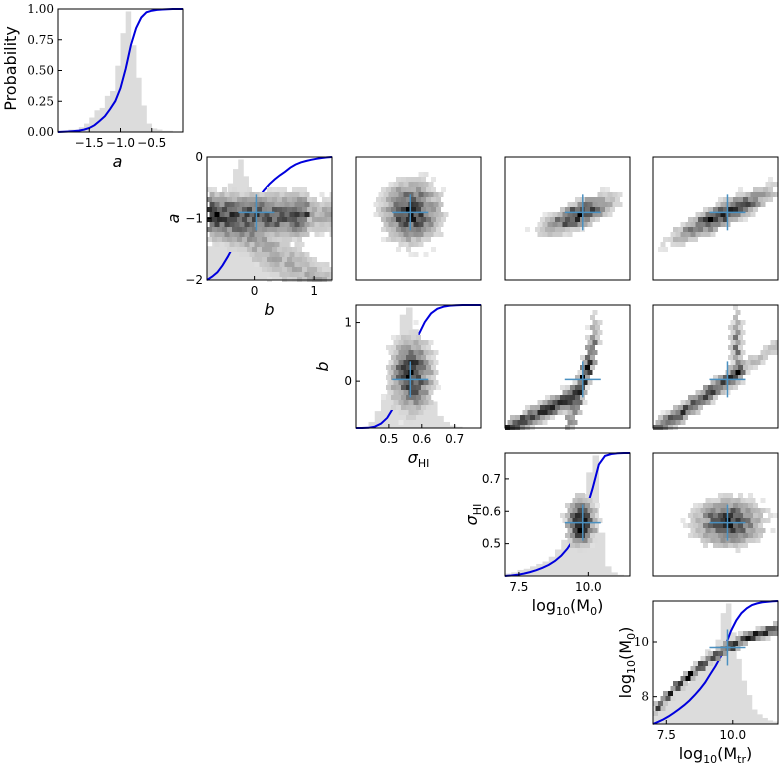 Image resolution: width=780 pixels, height=763 pixels. Describe the element at coordinates (454, 439) in the screenshot. I see `xtick-label: 0.7` at that location.